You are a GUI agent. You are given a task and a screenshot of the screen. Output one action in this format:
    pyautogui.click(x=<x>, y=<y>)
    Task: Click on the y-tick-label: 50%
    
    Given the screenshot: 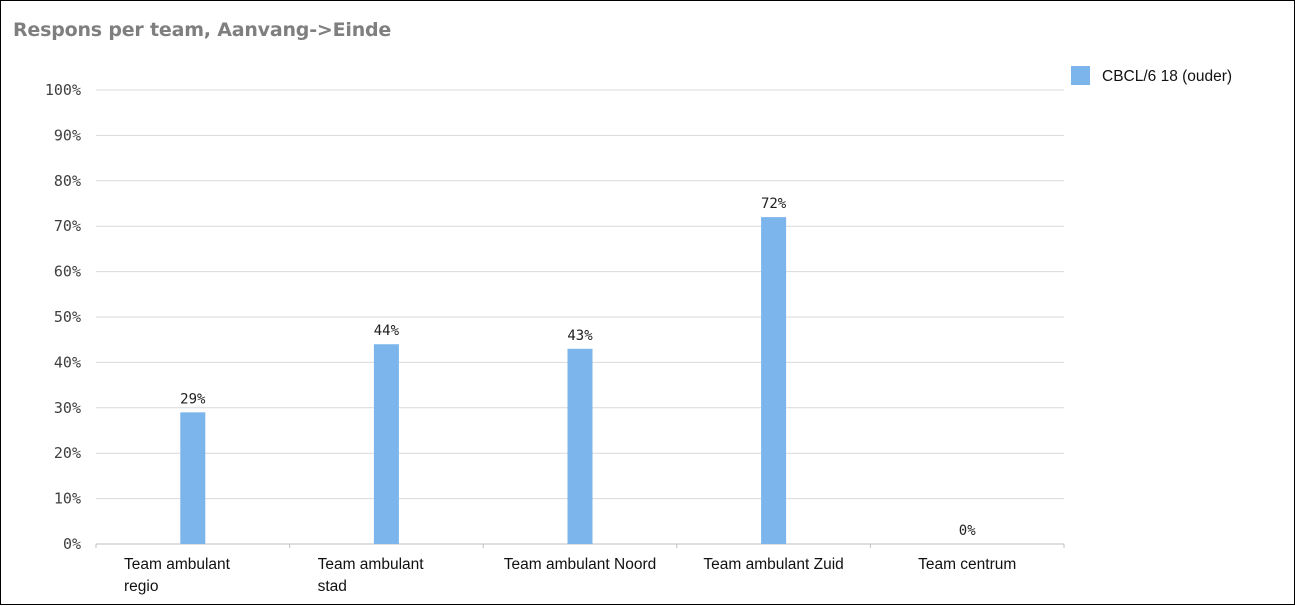 What is the action you would take?
    pyautogui.click(x=67, y=317)
    